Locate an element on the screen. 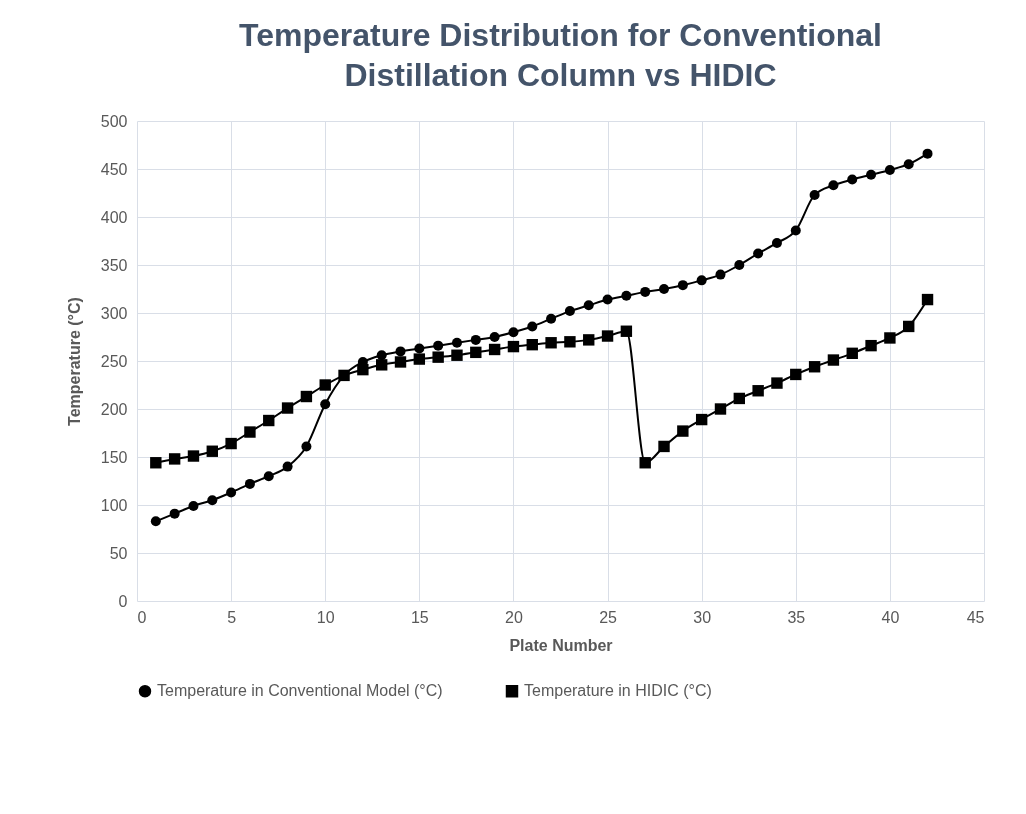 The image size is (1026, 814). y-tick-label: 300 is located at coordinates (114, 313).